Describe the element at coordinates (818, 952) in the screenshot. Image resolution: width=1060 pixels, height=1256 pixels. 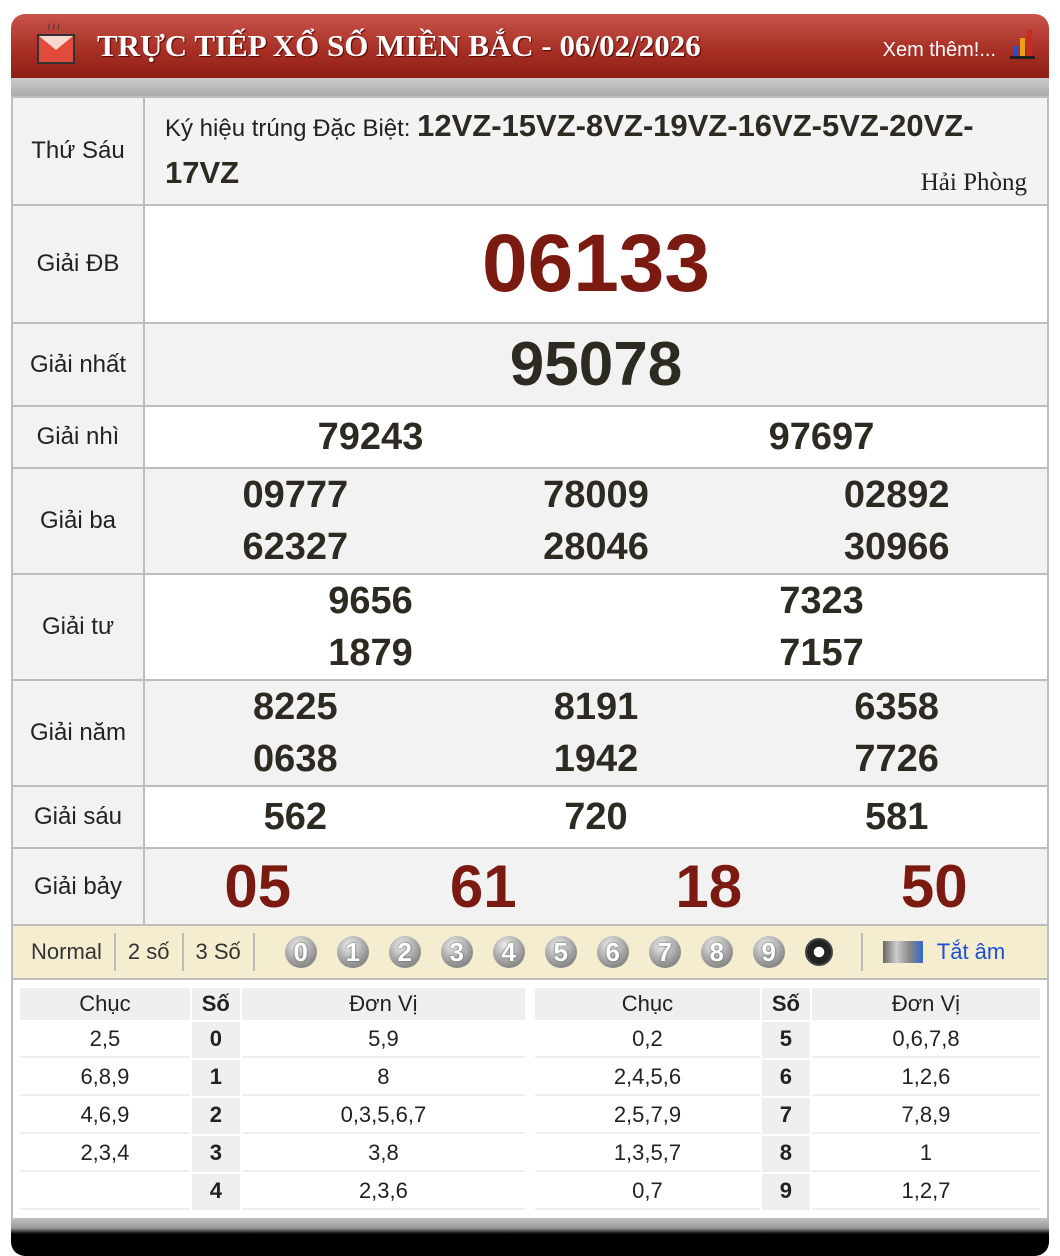
I see `yin-yang-icon` at that location.